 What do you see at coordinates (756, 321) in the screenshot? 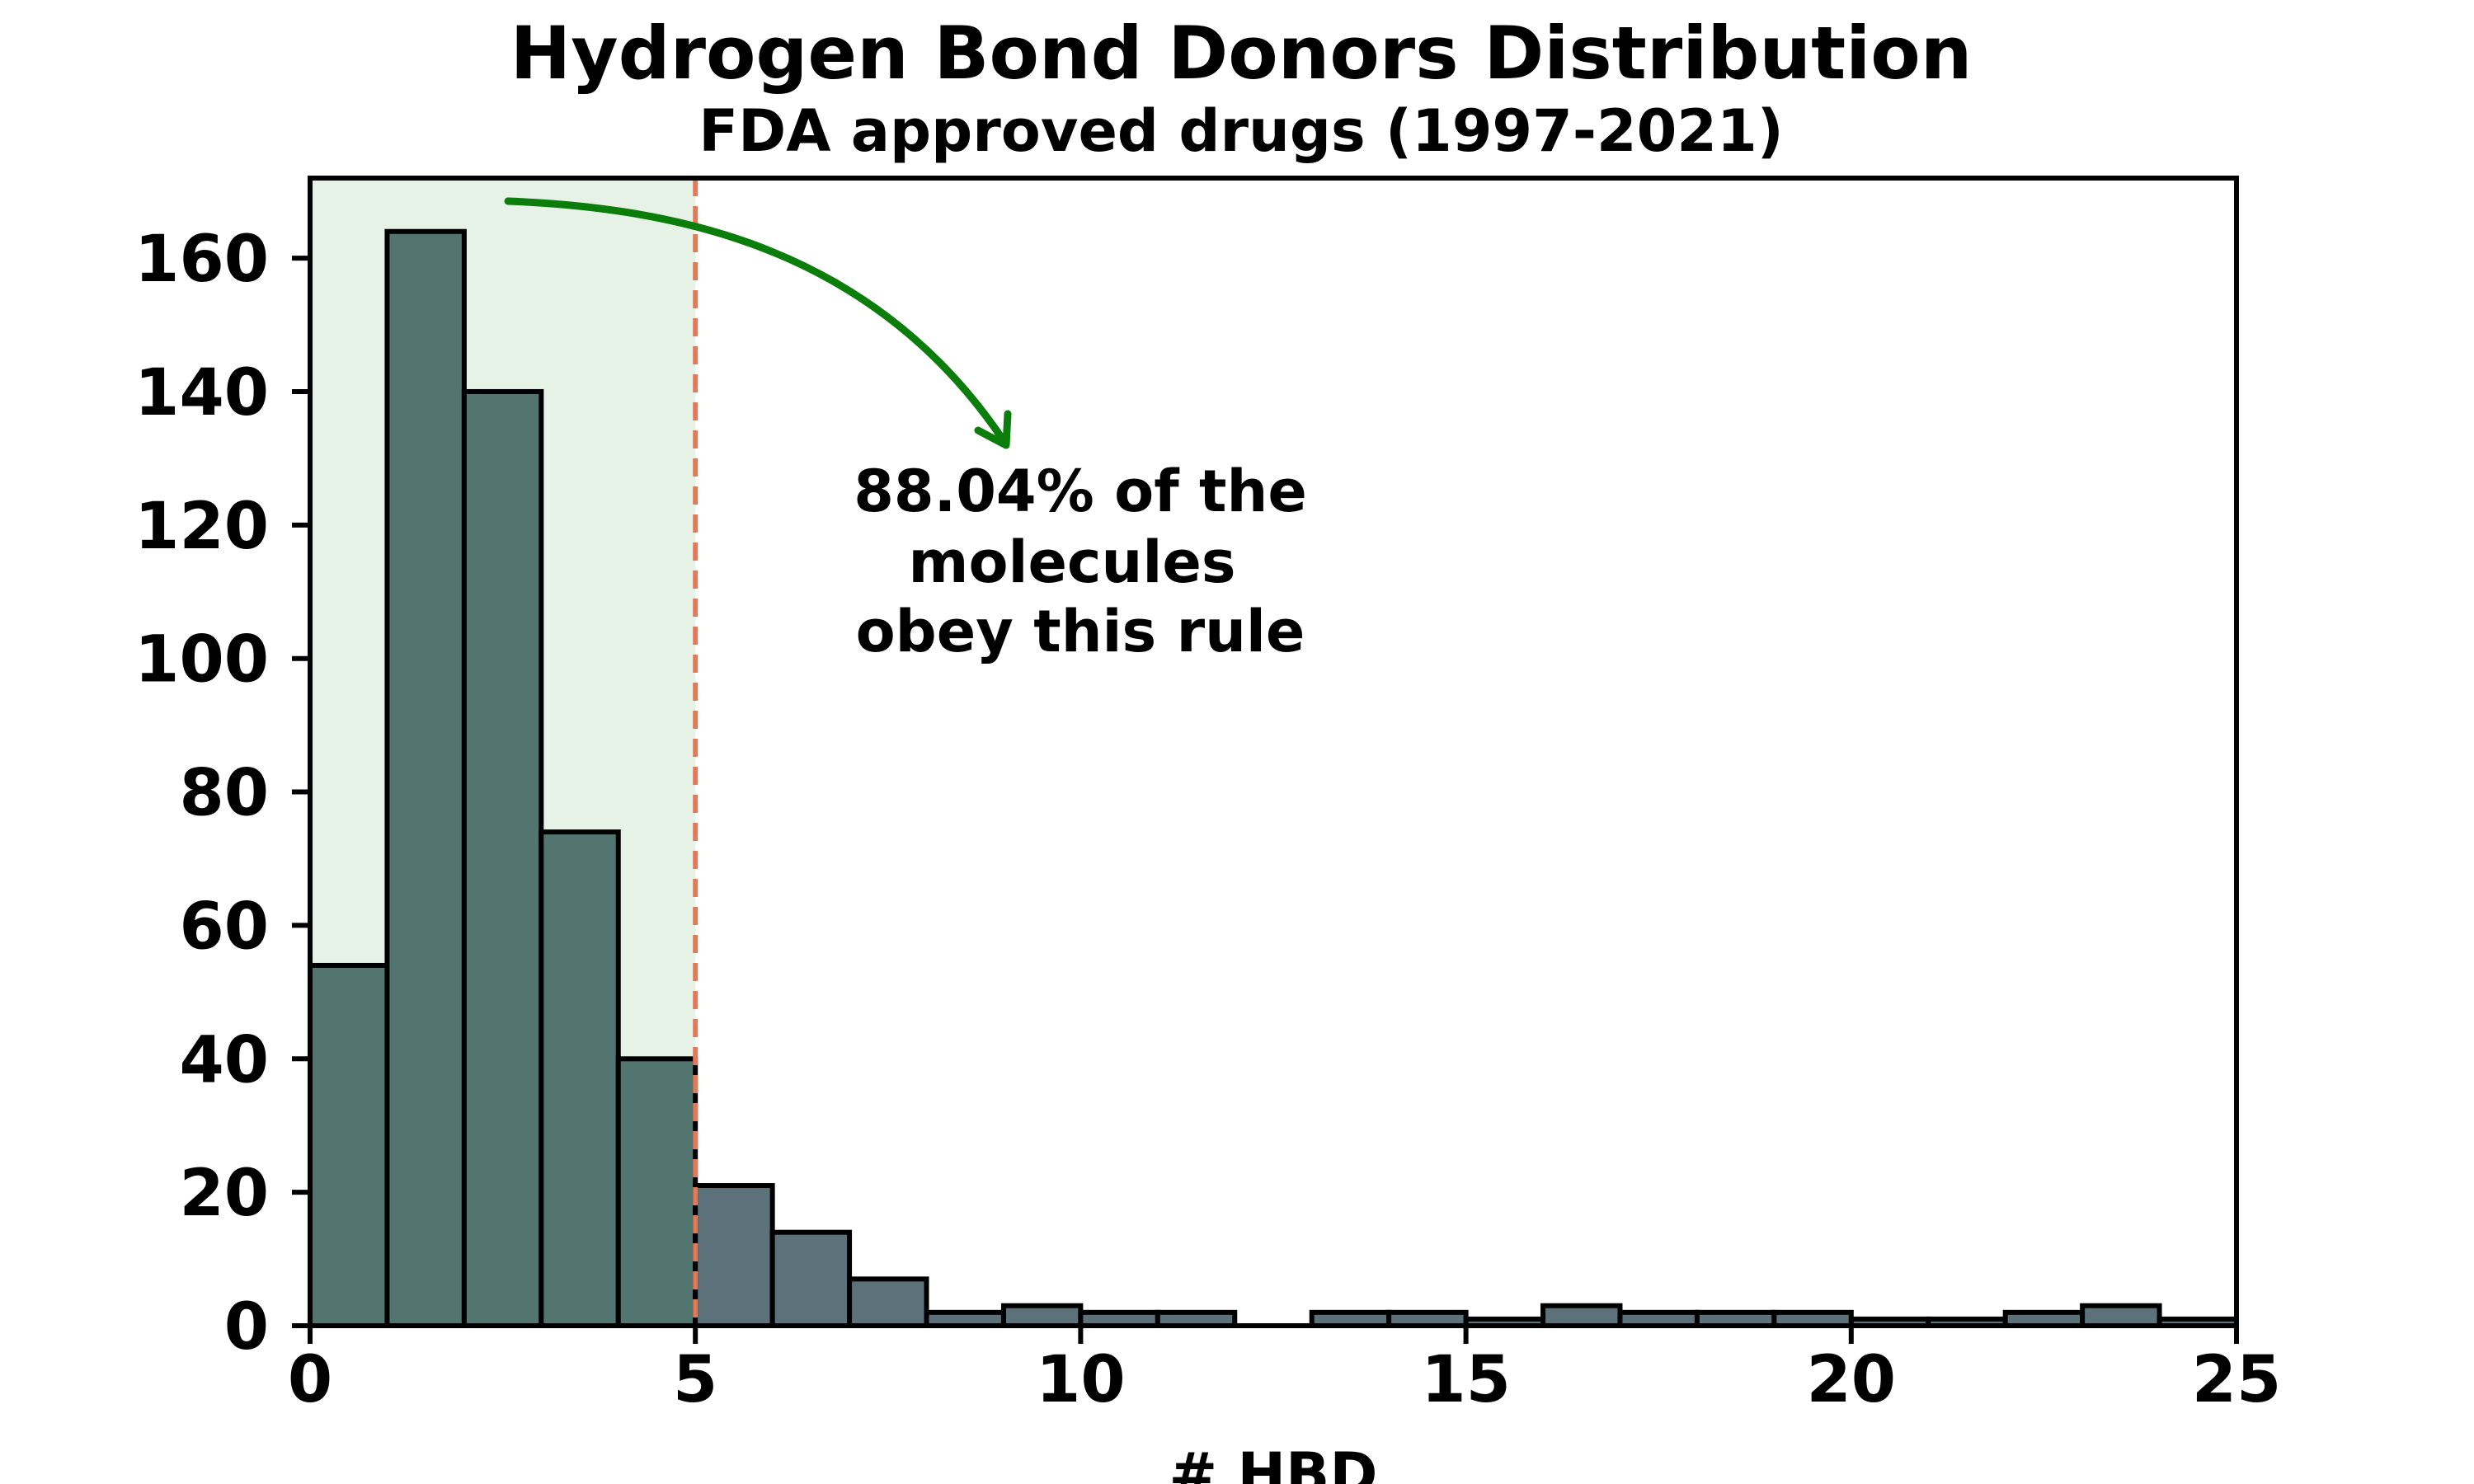
I see `annotation-arrow` at bounding box center [756, 321].